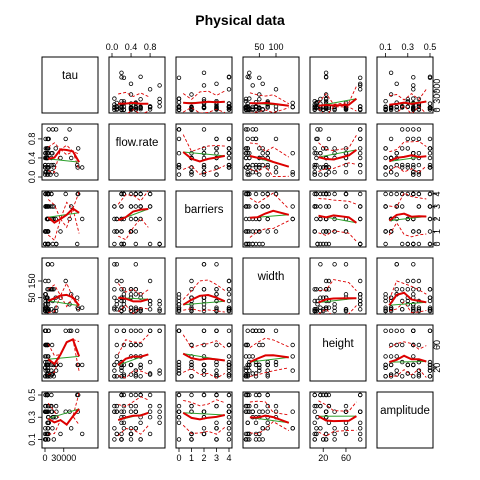 The width and height of the screenshot is (480, 480). Describe the element at coordinates (437, 193) in the screenshot. I see `tick-label-right-barriers: 4` at that location.